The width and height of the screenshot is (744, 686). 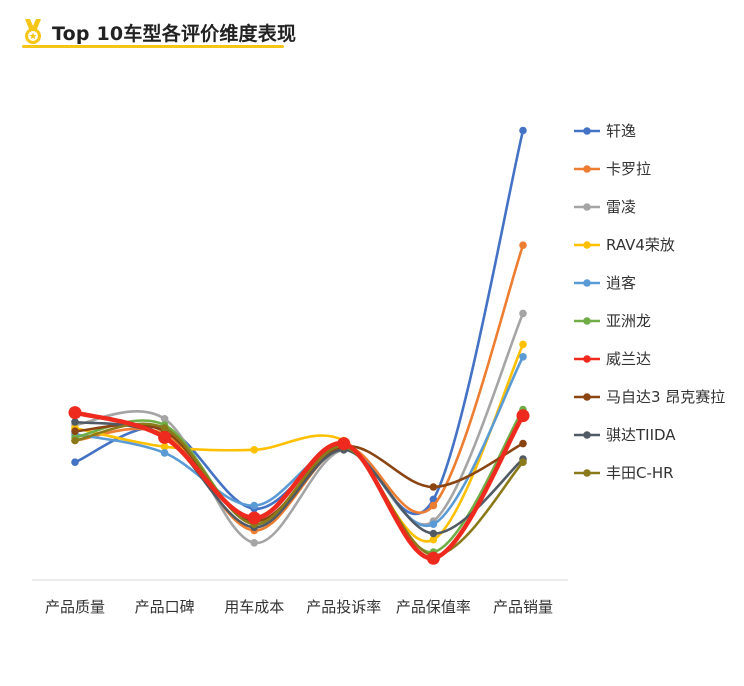 What do you see at coordinates (165, 607) in the screenshot?
I see `x-tick-label: 产品口碑` at bounding box center [165, 607].